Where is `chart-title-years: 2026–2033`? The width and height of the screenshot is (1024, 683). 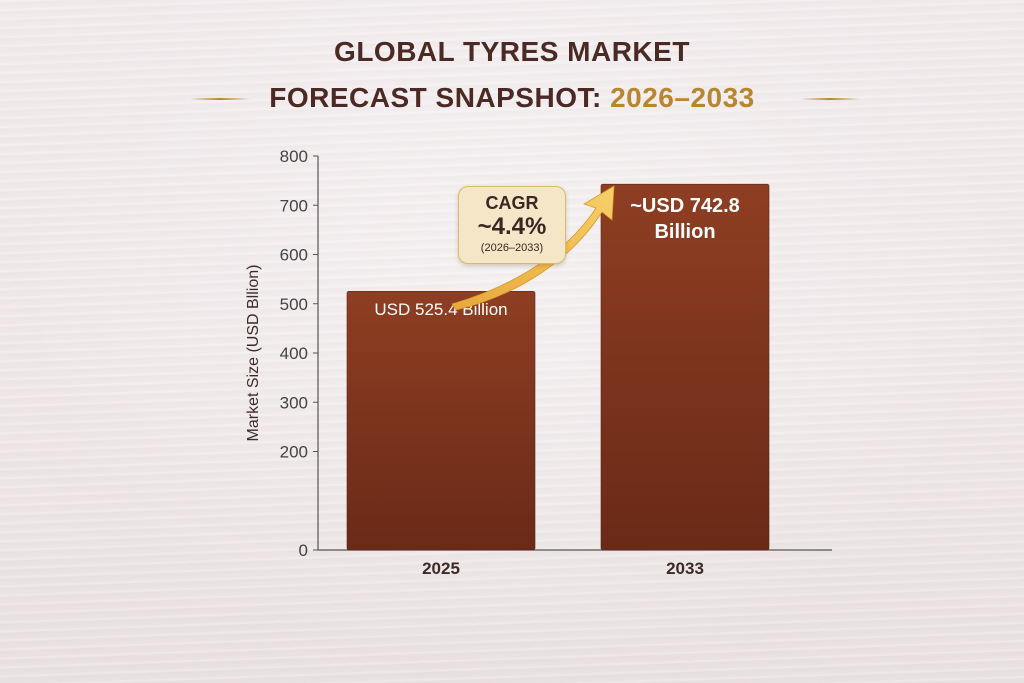
chart-title-years: 2026–2033 is located at coordinates (682, 97).